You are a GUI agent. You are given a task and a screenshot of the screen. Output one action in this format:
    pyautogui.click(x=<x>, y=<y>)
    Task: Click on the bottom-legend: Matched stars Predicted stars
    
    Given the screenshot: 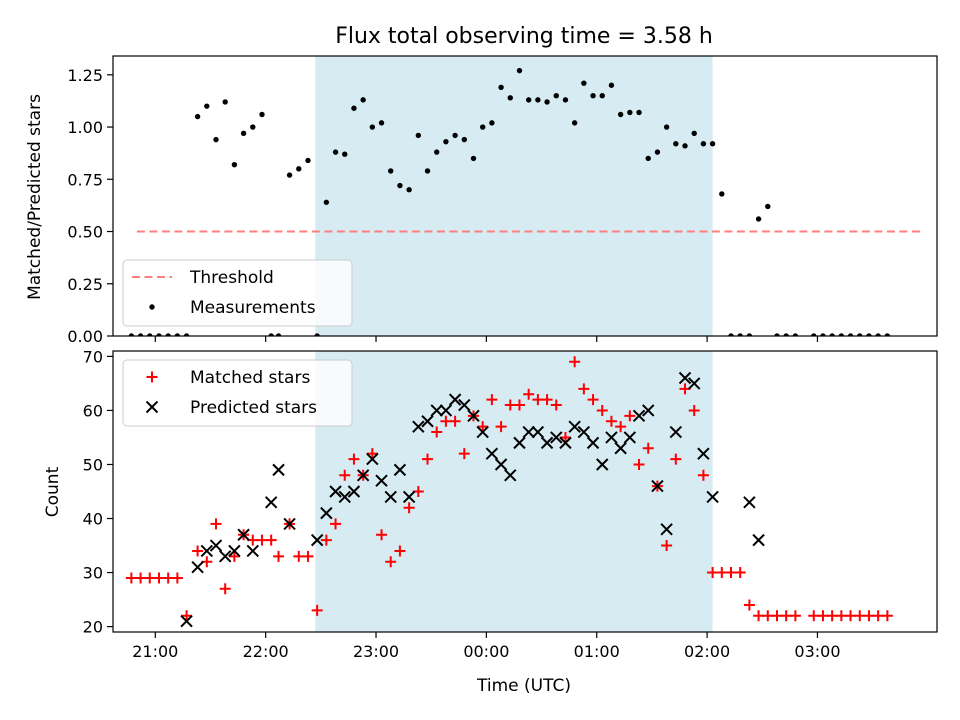 What is the action you would take?
    pyautogui.click(x=237, y=393)
    